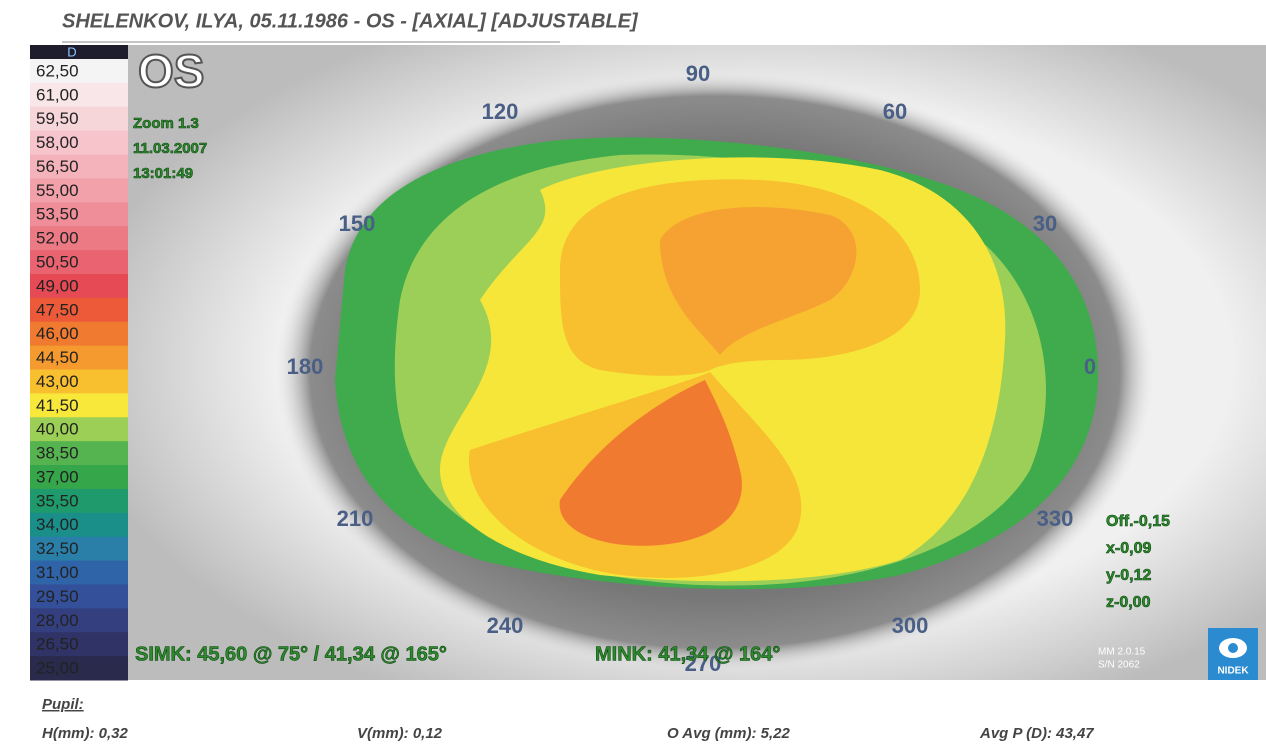 This screenshot has height=751, width=1266. Describe the element at coordinates (71, 51) in the screenshot. I see `scale-unit: D` at that location.